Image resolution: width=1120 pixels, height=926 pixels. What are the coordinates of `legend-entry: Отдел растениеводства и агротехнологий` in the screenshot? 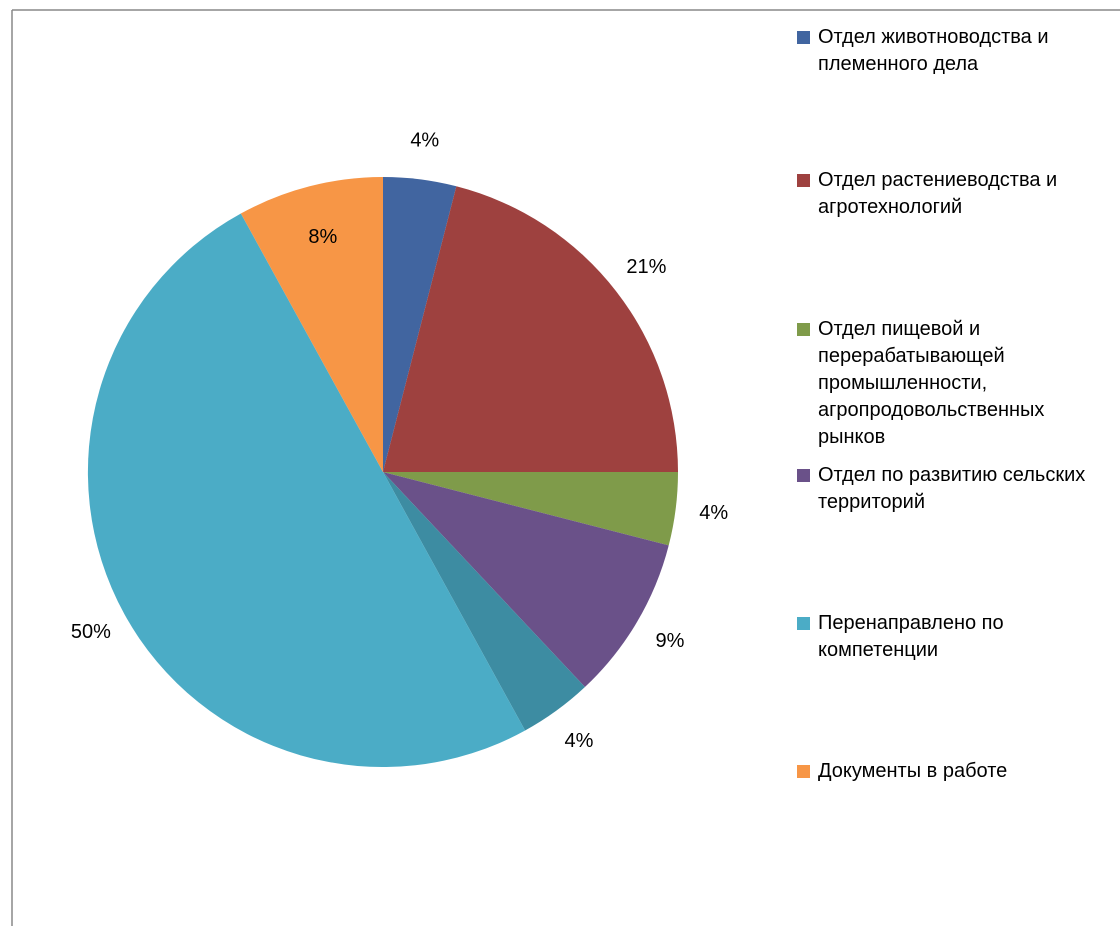 It's located at (947, 194).